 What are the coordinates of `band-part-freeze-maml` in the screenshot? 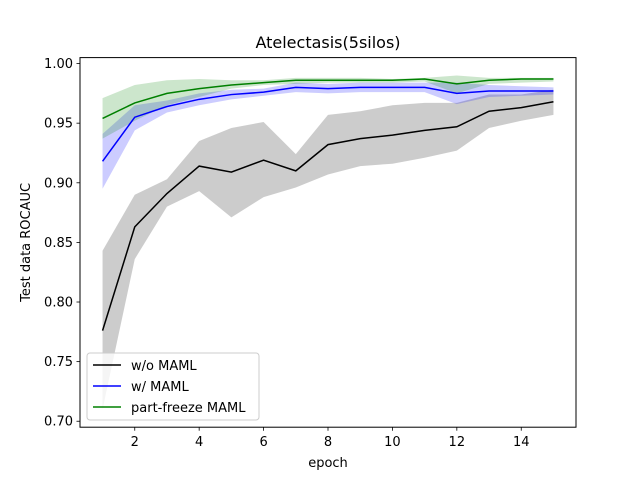 It's located at (328, 107).